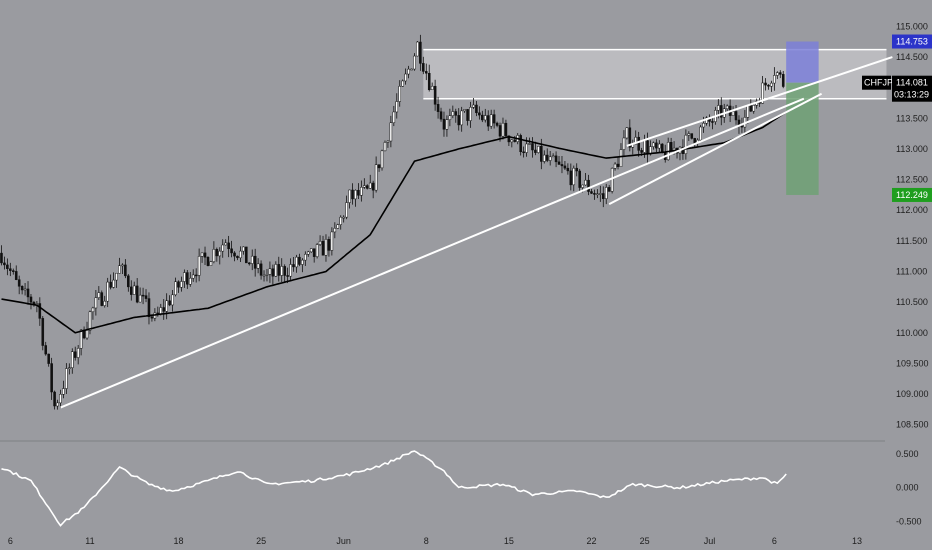 The width and height of the screenshot is (932, 550). I want to click on bar-countdown: 03:13:29, so click(911, 95).